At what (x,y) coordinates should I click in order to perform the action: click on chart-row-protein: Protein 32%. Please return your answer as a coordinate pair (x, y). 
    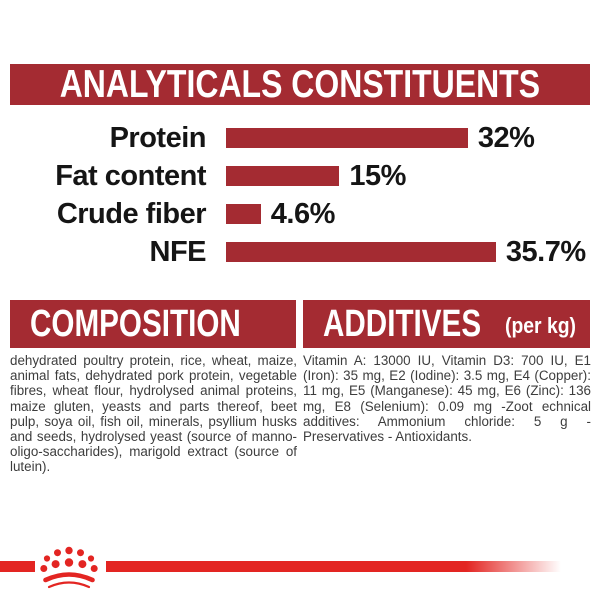
    Looking at the image, I should click on (300, 138).